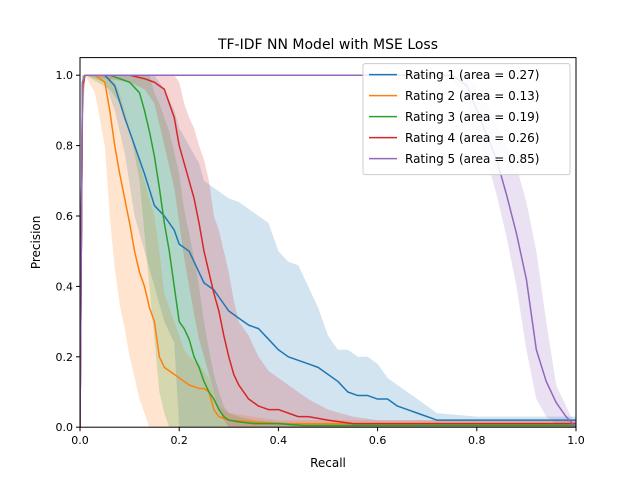 The image size is (640, 480). What do you see at coordinates (65, 427) in the screenshot?
I see `y-tick-label: 0.0` at bounding box center [65, 427].